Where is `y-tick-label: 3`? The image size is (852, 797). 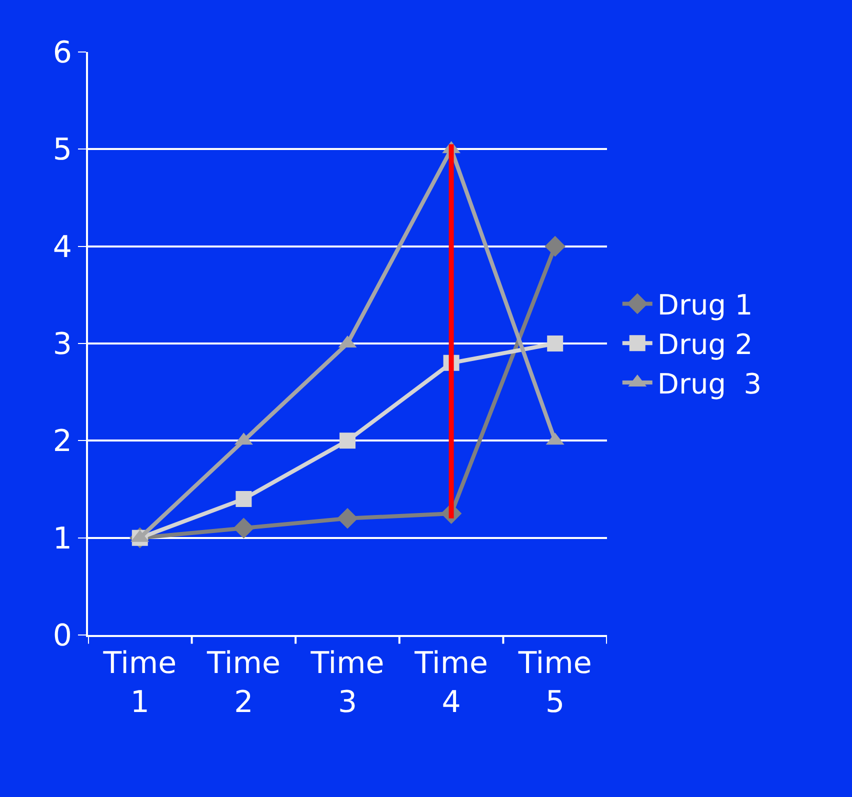 y-tick-label: 3 is located at coordinates (62, 344).